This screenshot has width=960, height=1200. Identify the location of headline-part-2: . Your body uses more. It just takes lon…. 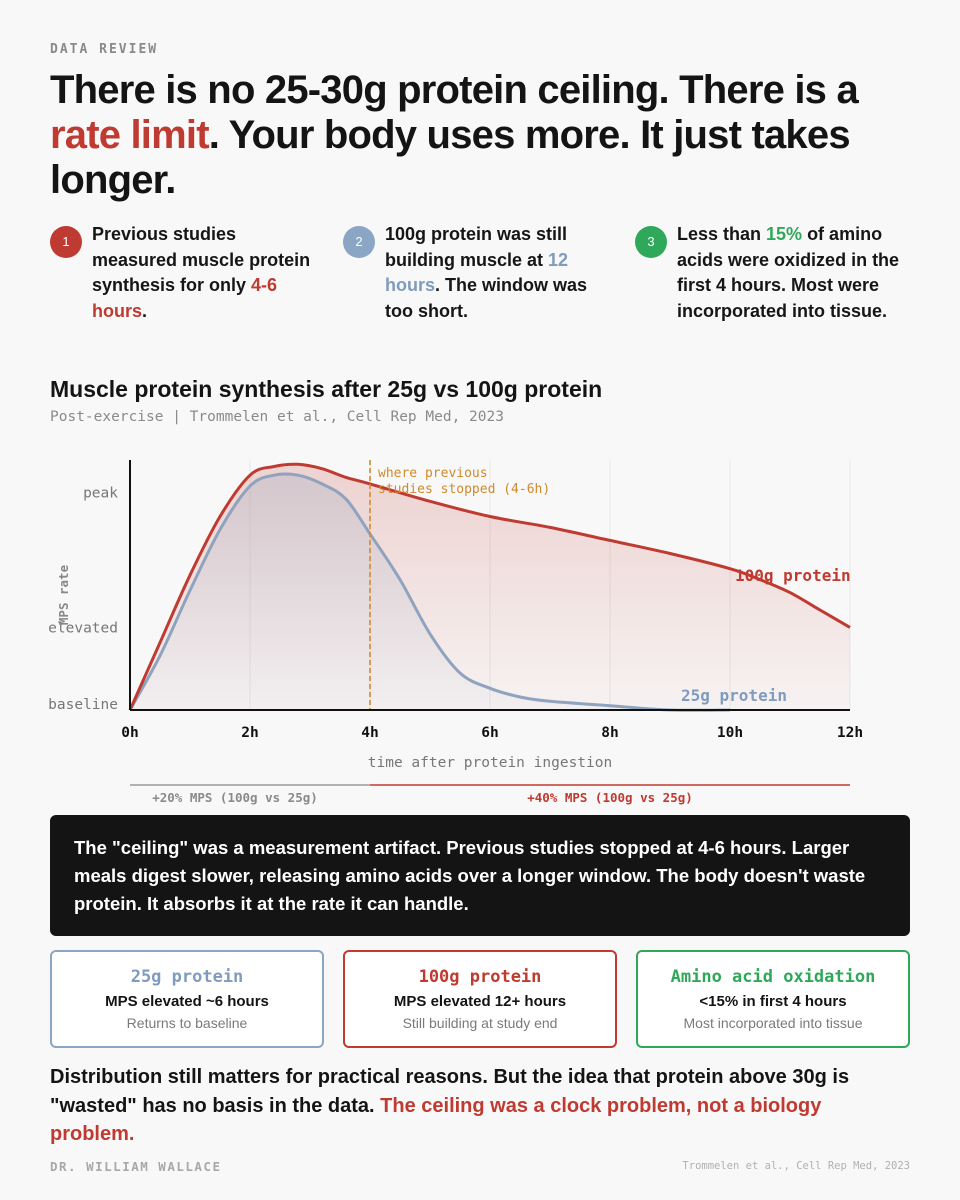
(450, 157).